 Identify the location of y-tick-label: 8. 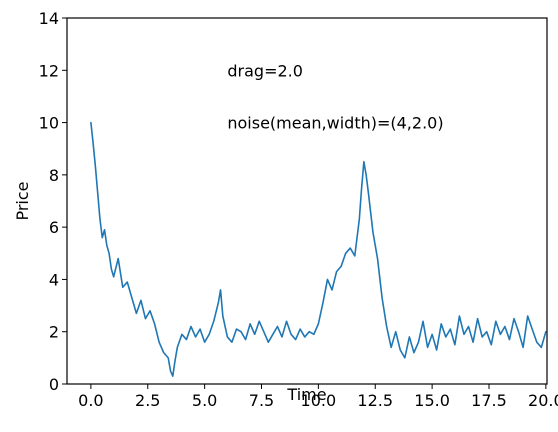
(54, 175).